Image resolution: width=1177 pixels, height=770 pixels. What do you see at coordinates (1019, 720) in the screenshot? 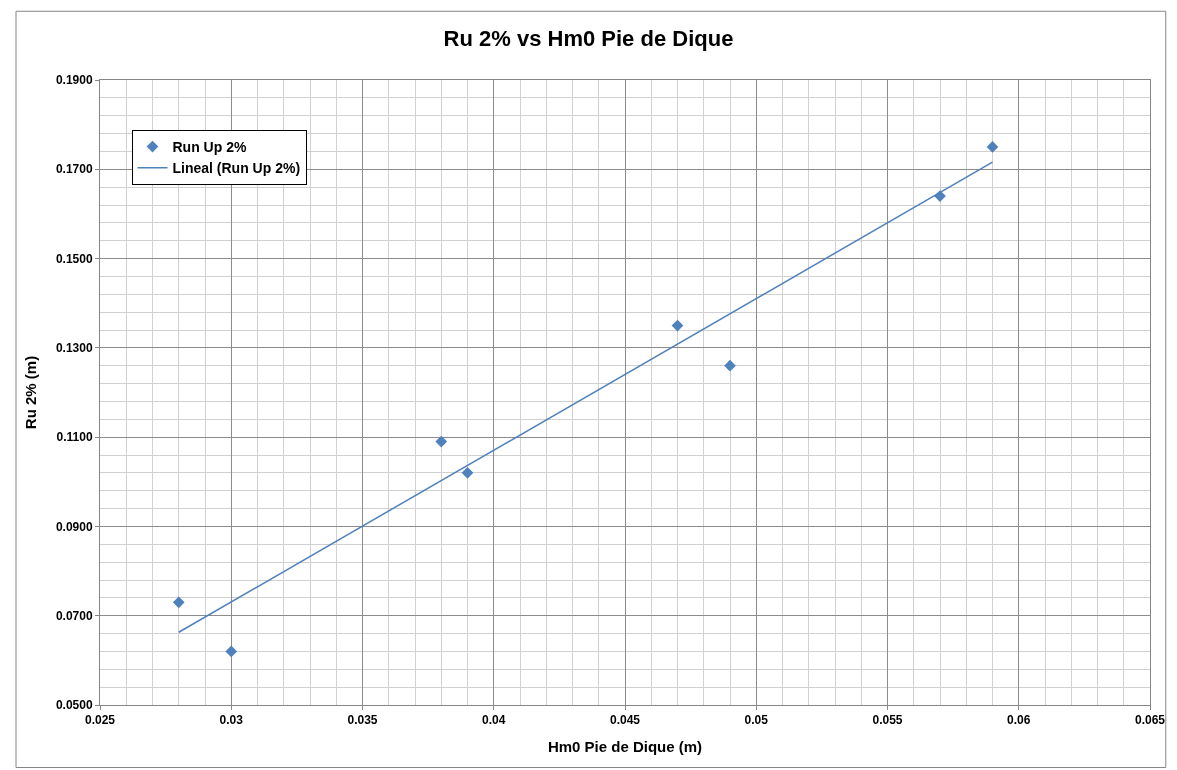
I see `x-tick-label: 0.06` at bounding box center [1019, 720].